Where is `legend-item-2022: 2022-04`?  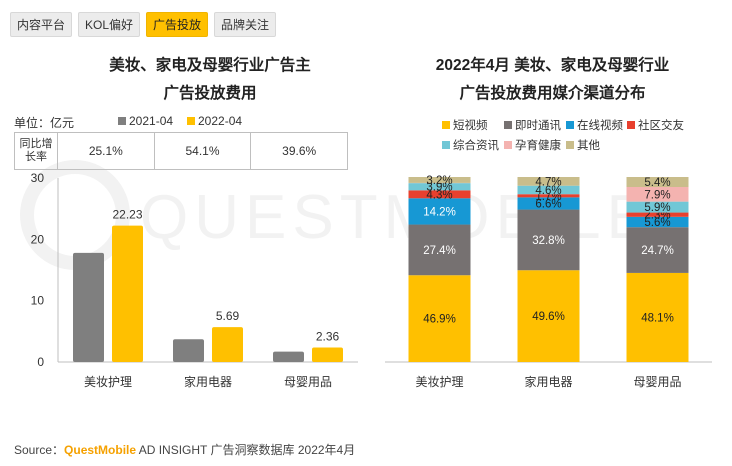
legend-item-2022: 2022-04 is located at coordinates (214, 121).